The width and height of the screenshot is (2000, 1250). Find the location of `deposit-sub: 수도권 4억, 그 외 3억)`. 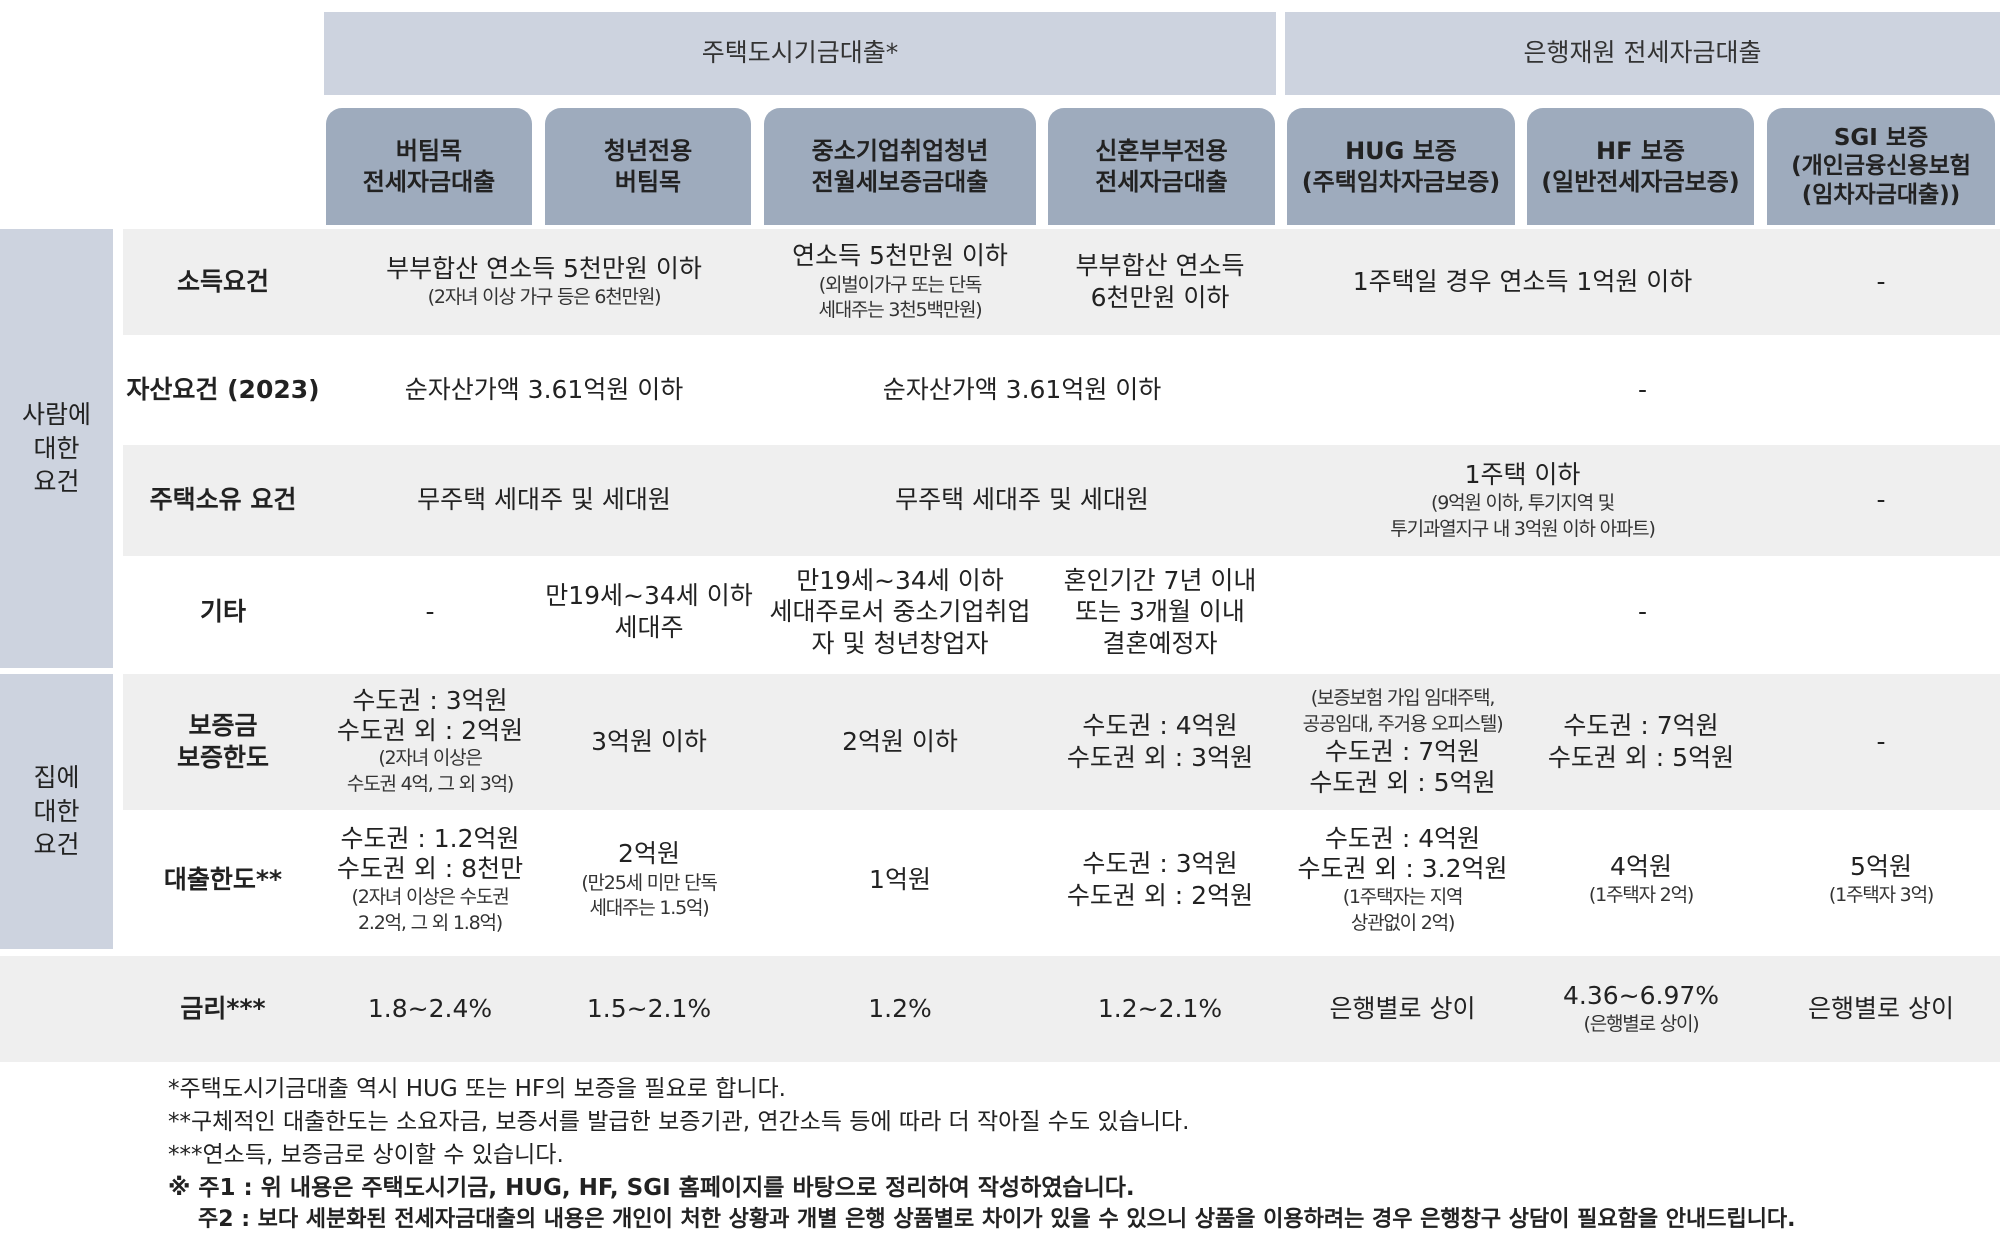

deposit-sub: 수도권 4억, 그 외 3억) is located at coordinates (430, 784).